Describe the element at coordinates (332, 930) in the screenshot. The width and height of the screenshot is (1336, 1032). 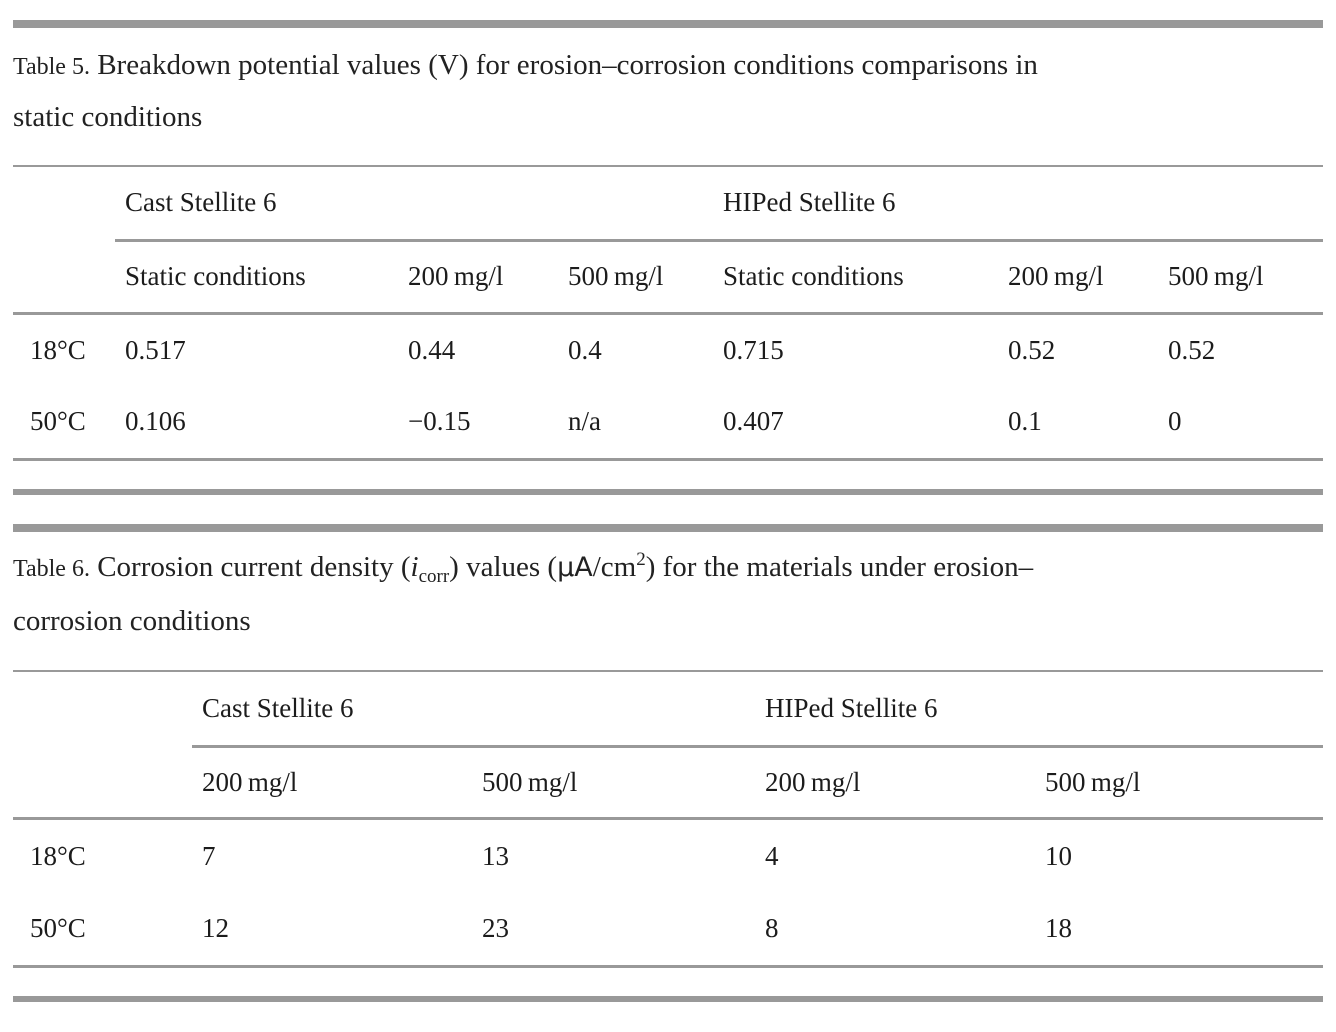
I see `table6-cell: 12` at that location.